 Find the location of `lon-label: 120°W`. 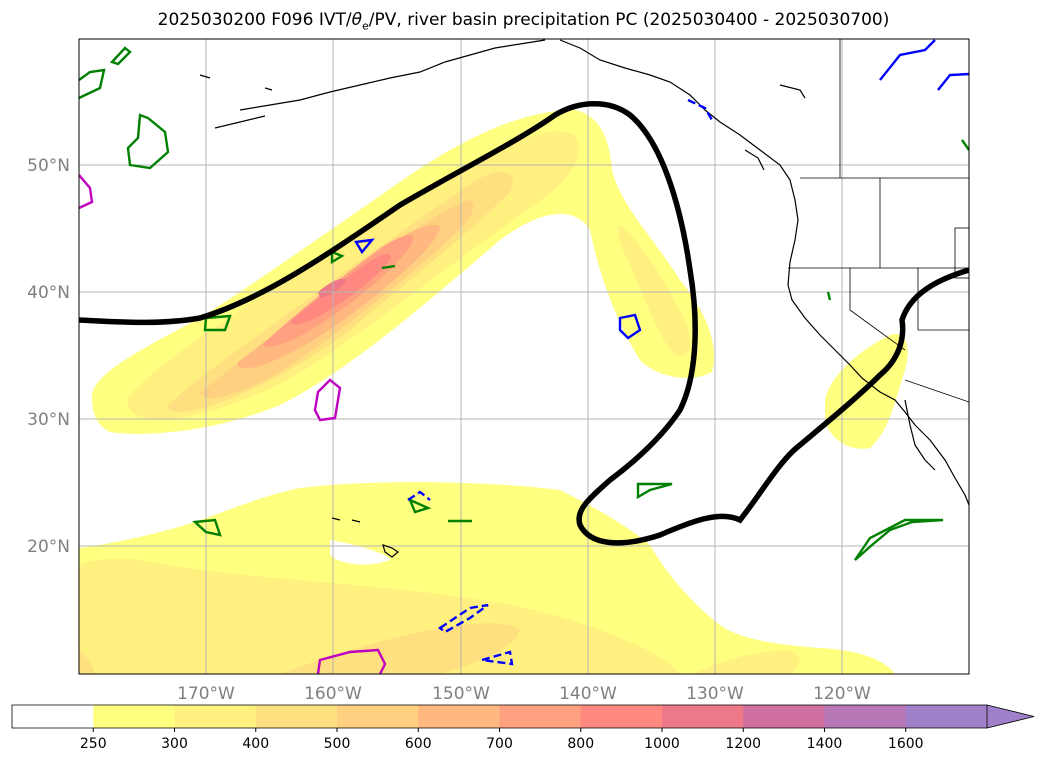

lon-label: 120°W is located at coordinates (842, 694).